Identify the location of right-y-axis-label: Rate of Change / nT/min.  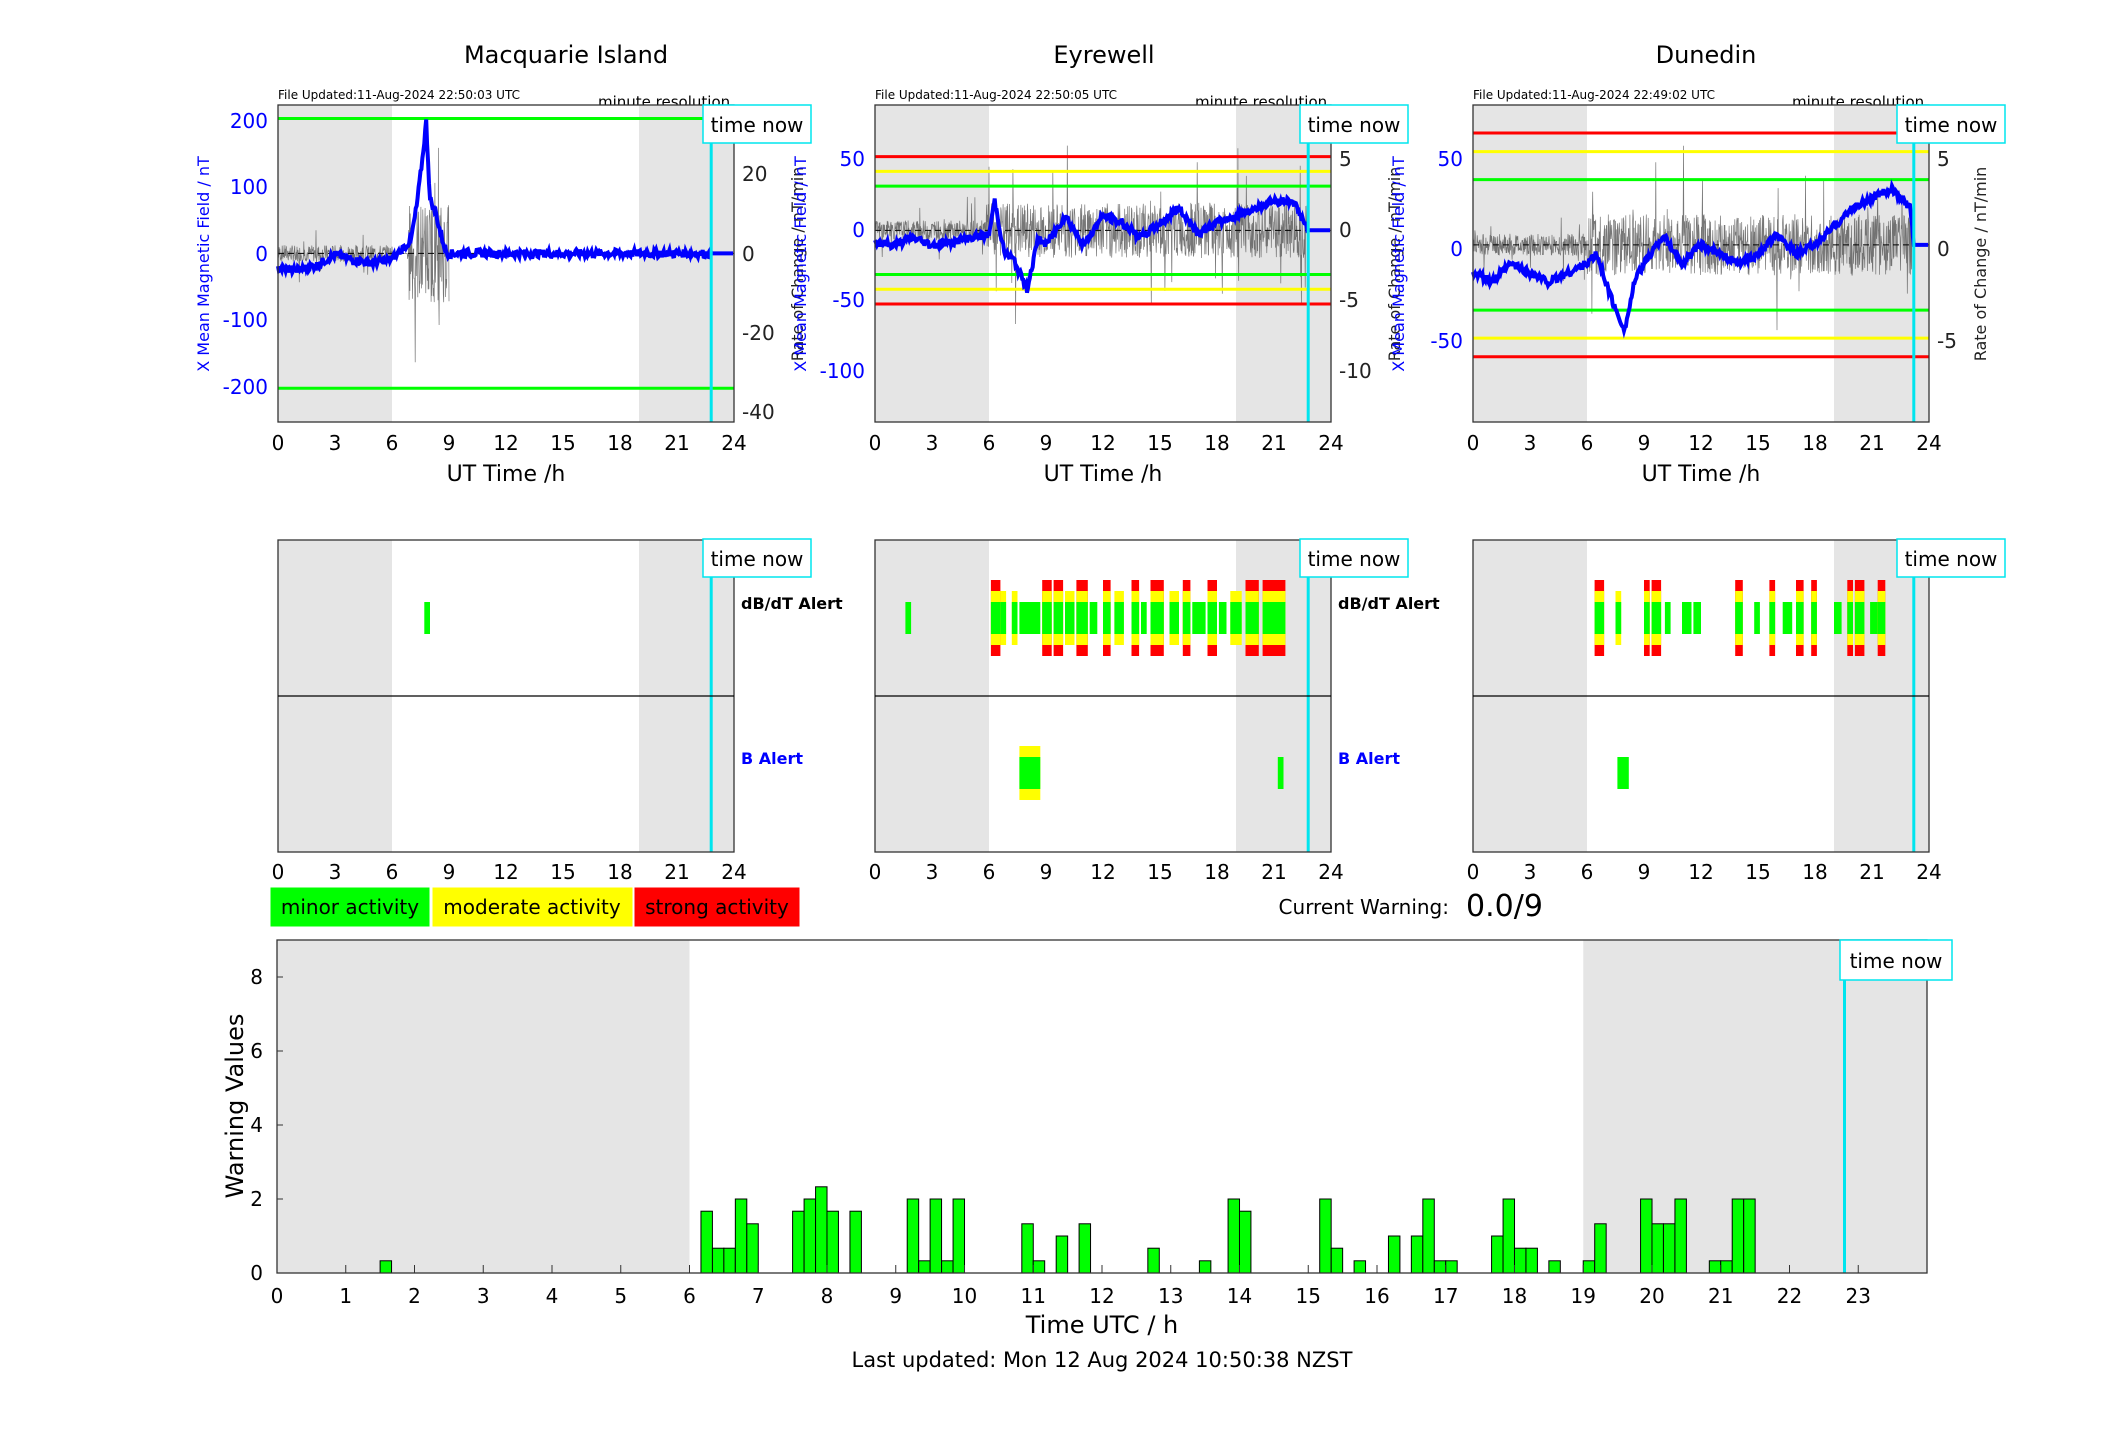
(797, 264).